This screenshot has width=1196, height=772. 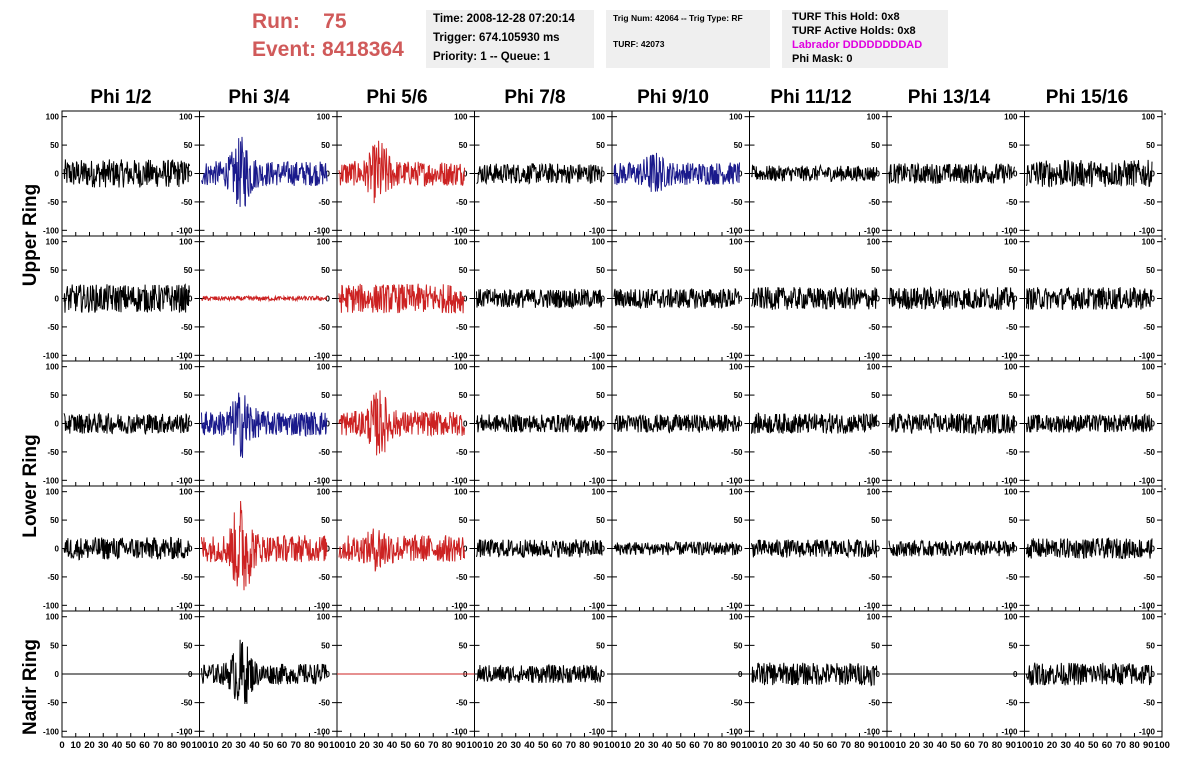 What do you see at coordinates (822, 59) in the screenshot?
I see `phi-mask-text: Phi Mask: 0` at bounding box center [822, 59].